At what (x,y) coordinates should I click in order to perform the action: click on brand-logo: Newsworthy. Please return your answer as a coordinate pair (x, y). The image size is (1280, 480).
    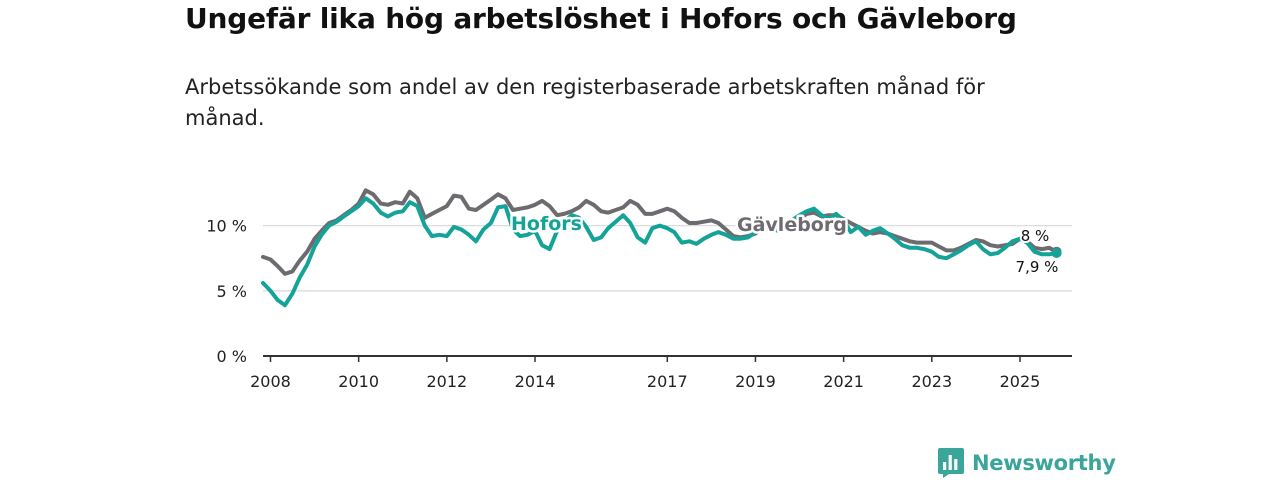
    Looking at the image, I should click on (1027, 463).